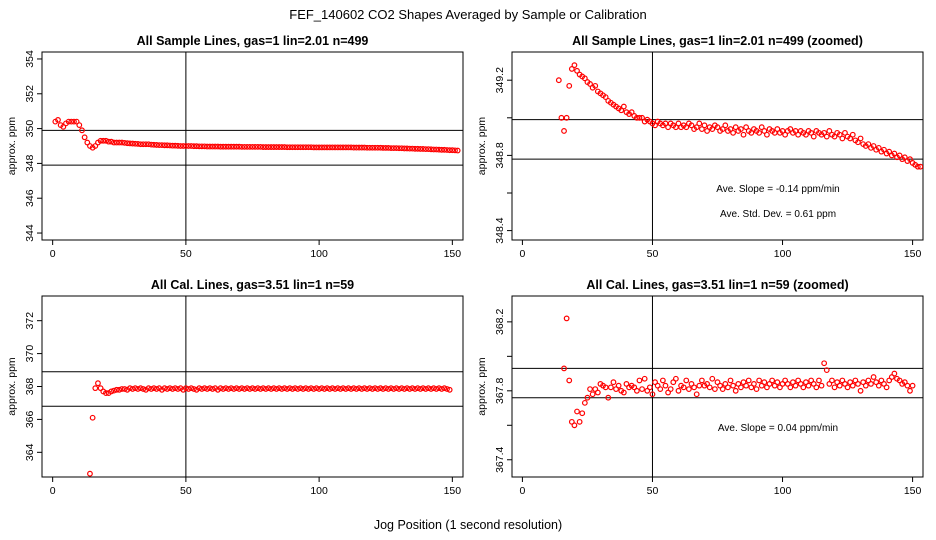 The image size is (936, 540). I want to click on y-tick-label: 346, so click(30, 198).